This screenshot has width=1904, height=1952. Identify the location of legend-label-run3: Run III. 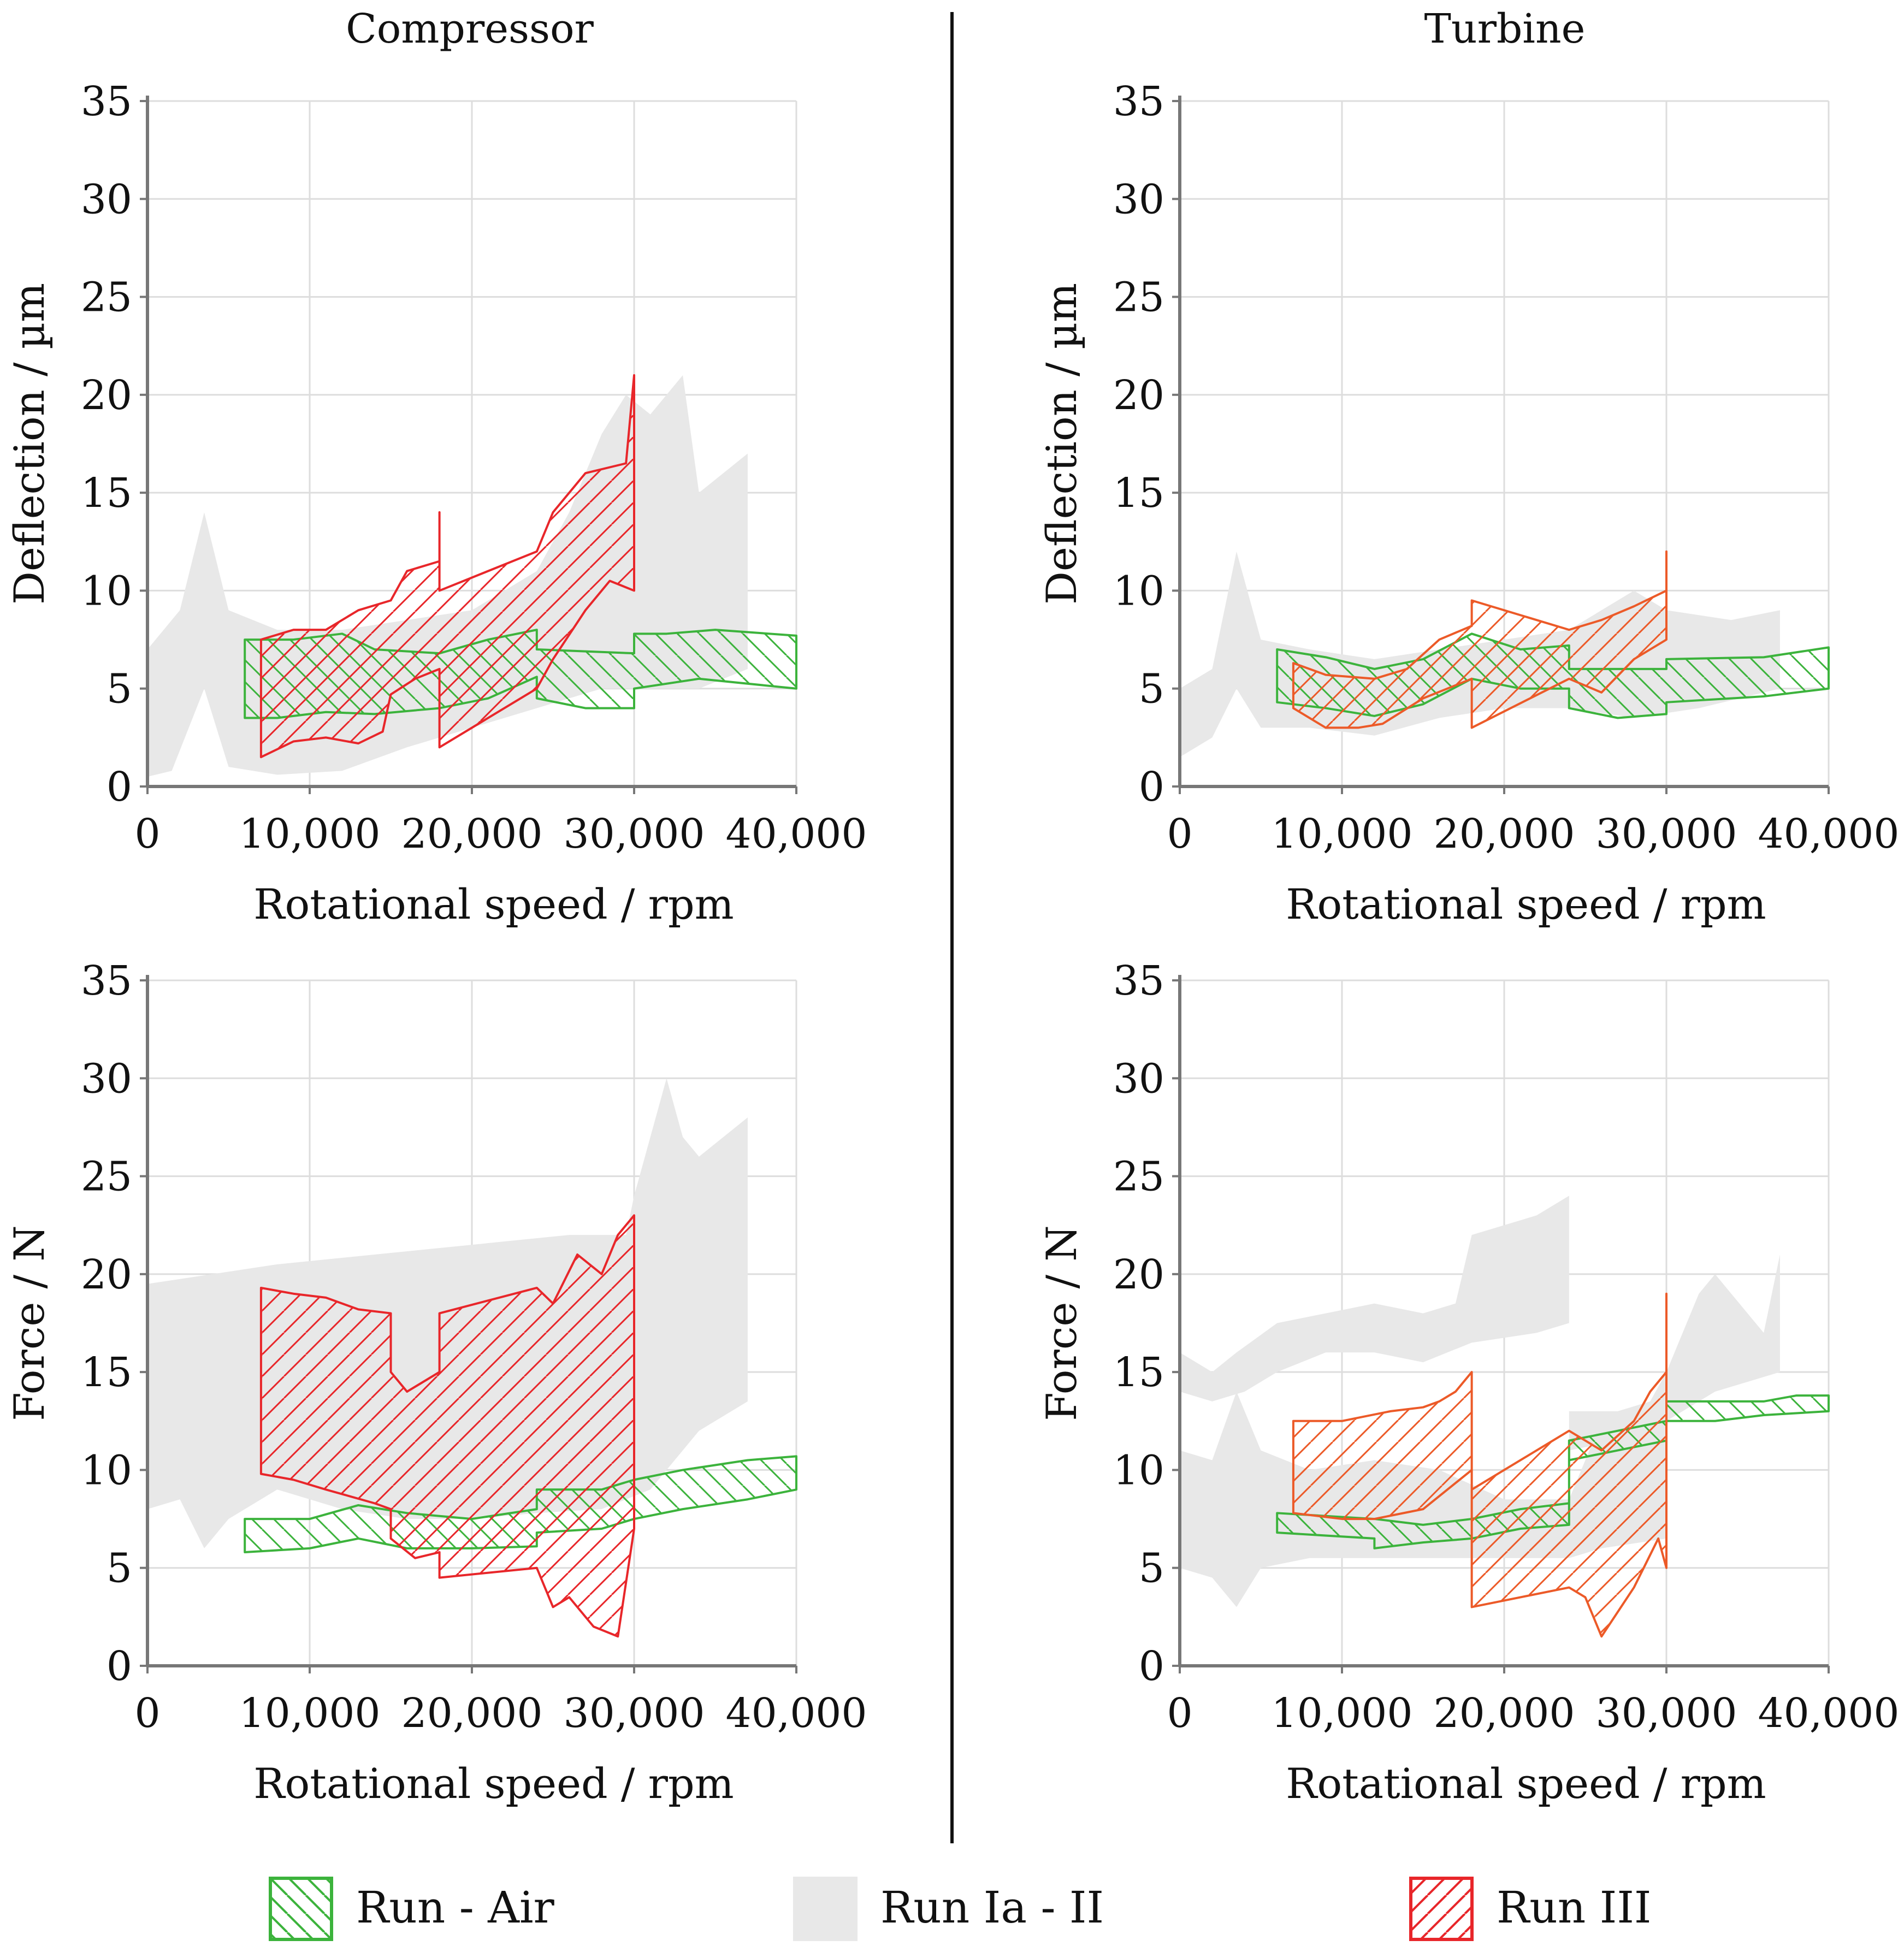
(1574, 1907).